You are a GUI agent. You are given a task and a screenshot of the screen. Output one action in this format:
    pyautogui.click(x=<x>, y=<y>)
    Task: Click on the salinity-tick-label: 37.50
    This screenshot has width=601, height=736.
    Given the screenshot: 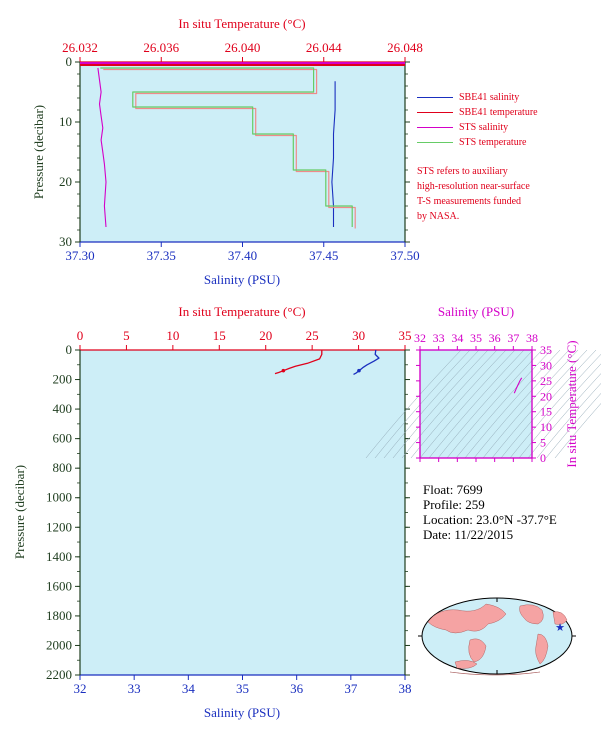 What is the action you would take?
    pyautogui.click(x=404, y=255)
    